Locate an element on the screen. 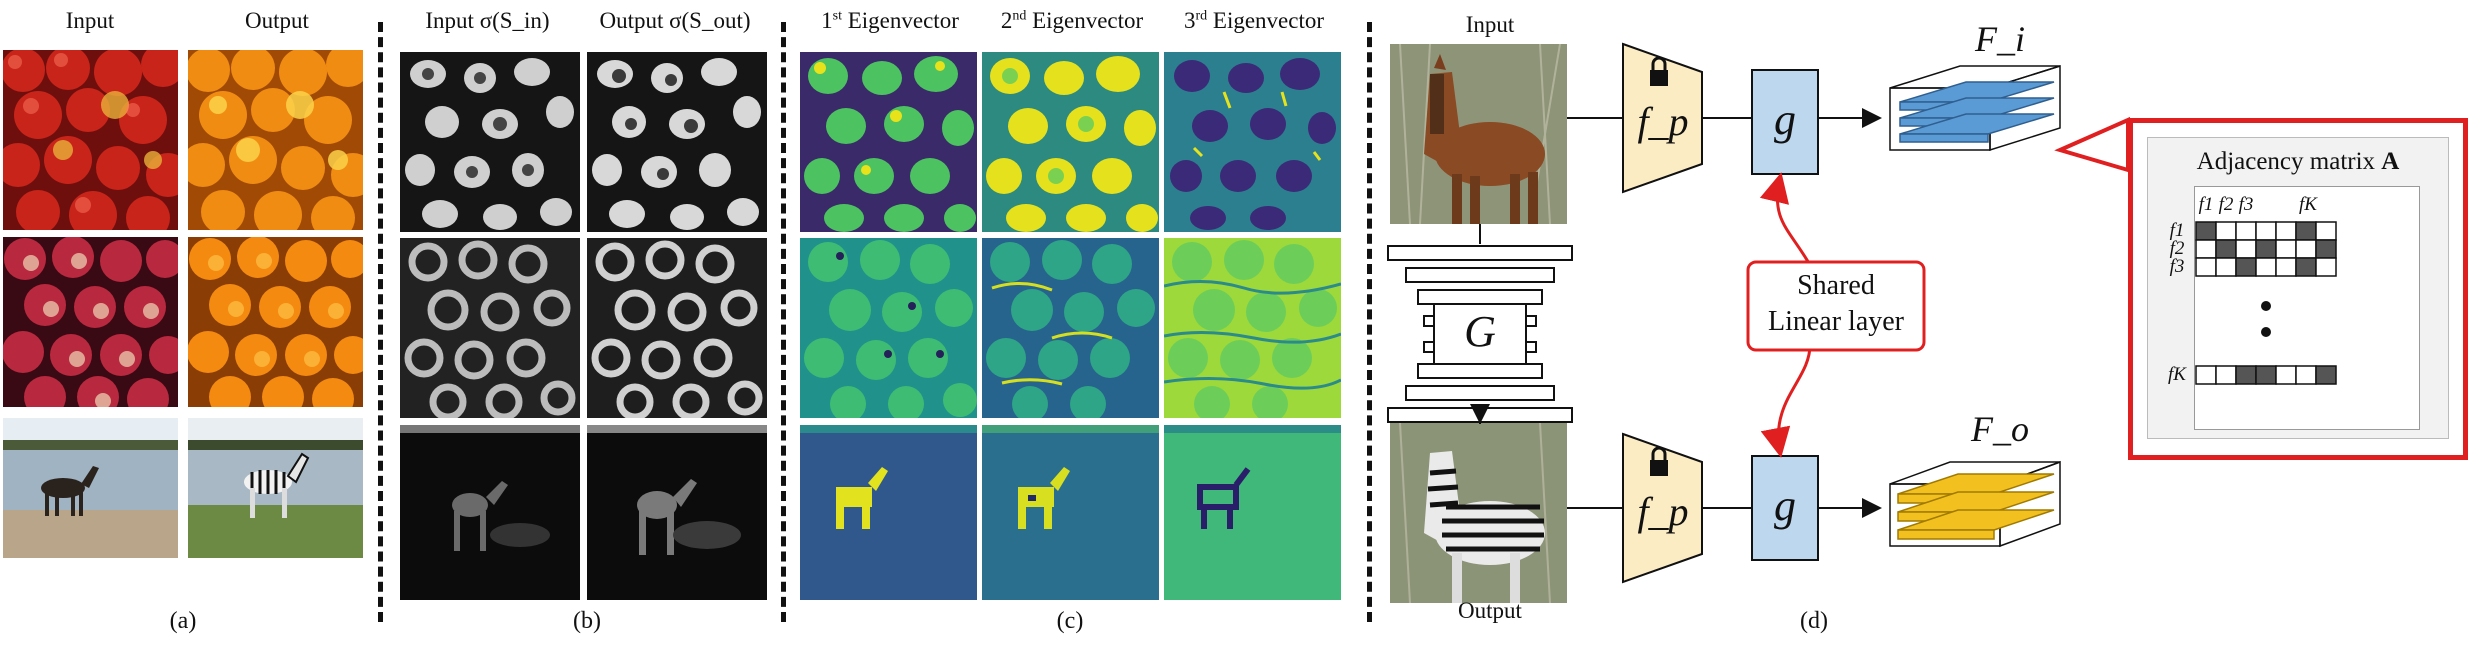 This screenshot has width=2490, height=658. projector-top-label: f_p is located at coordinates (1663, 121).